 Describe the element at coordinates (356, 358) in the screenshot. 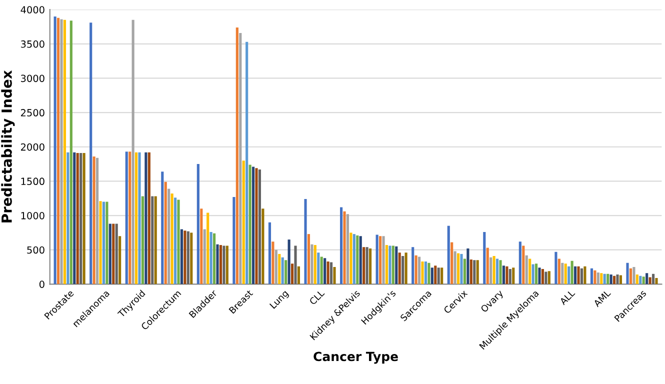

I see `x-axis-title: Cancer Type` at that location.